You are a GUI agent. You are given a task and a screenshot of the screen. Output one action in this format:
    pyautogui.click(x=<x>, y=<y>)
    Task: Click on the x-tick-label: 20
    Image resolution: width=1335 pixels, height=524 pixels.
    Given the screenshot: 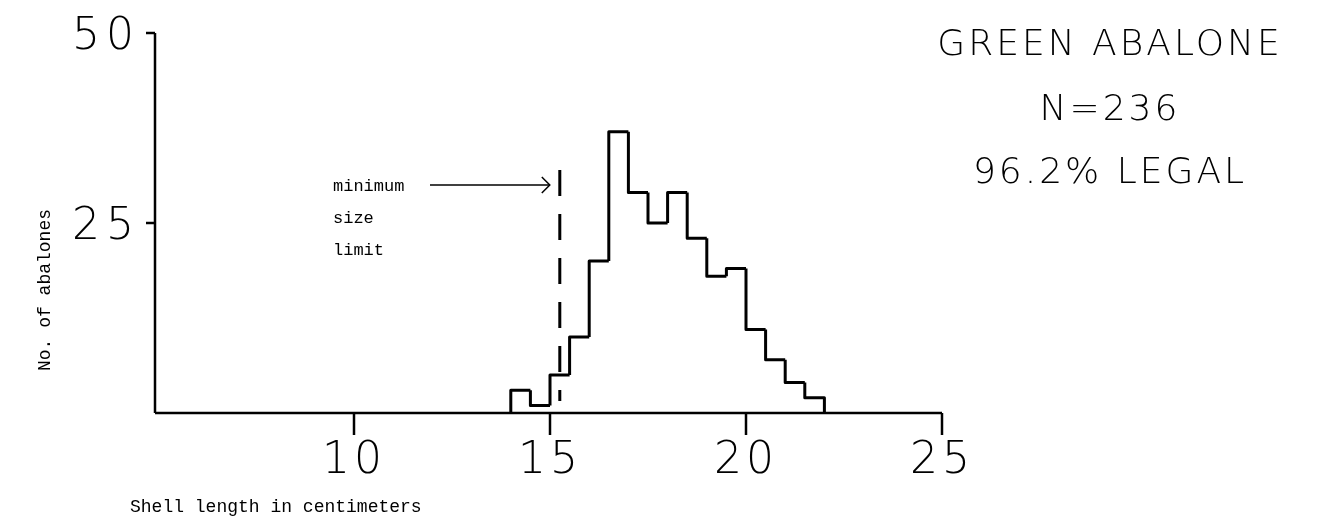 What is the action you would take?
    pyautogui.click(x=746, y=457)
    